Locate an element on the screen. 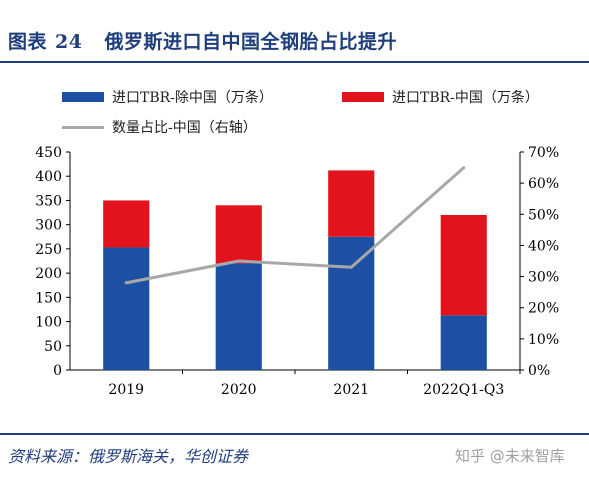 The height and width of the screenshot is (482, 589). x-tick-label: 2022Q1-Q3 is located at coordinates (463, 390).